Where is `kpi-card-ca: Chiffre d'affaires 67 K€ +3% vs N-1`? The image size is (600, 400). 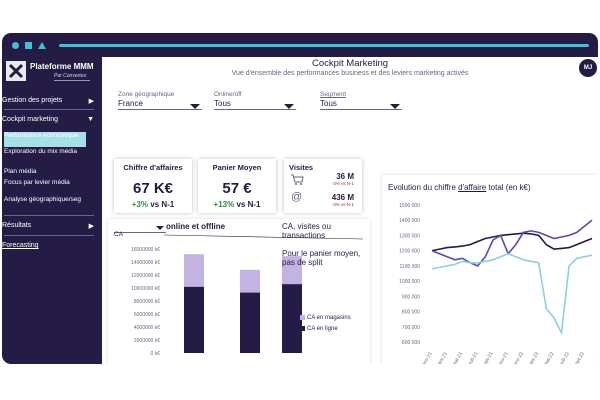
kpi-card-ca: Chiffre d'affaires 67 K€ +3% vs N-1 is located at coordinates (153, 186).